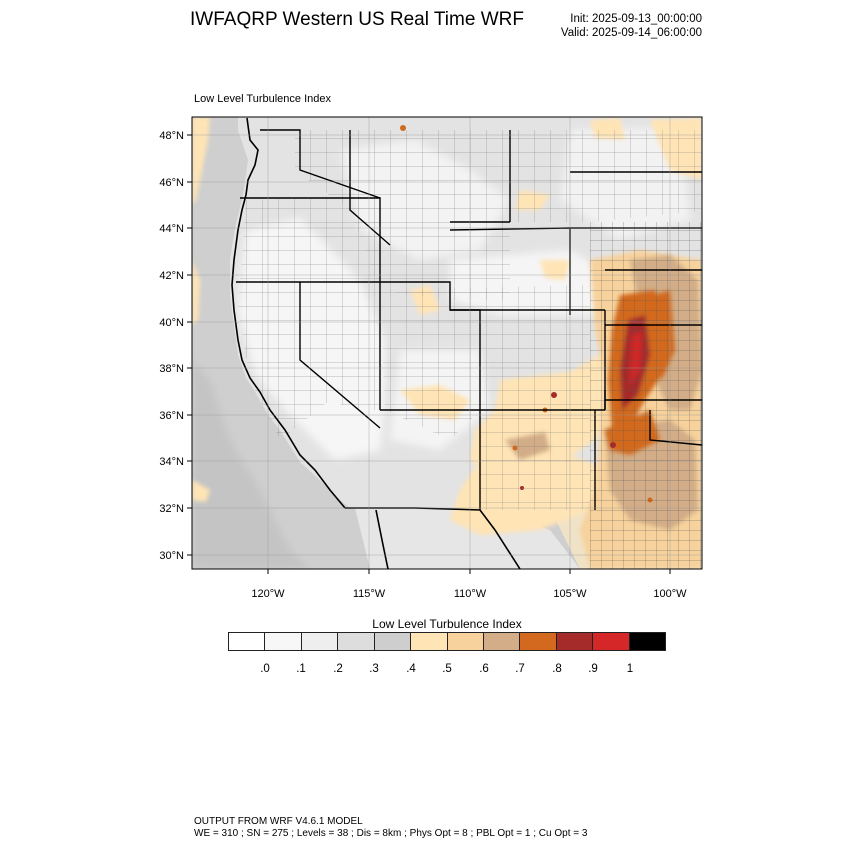  I want to click on colorbar-label: .6, so click(484, 669).